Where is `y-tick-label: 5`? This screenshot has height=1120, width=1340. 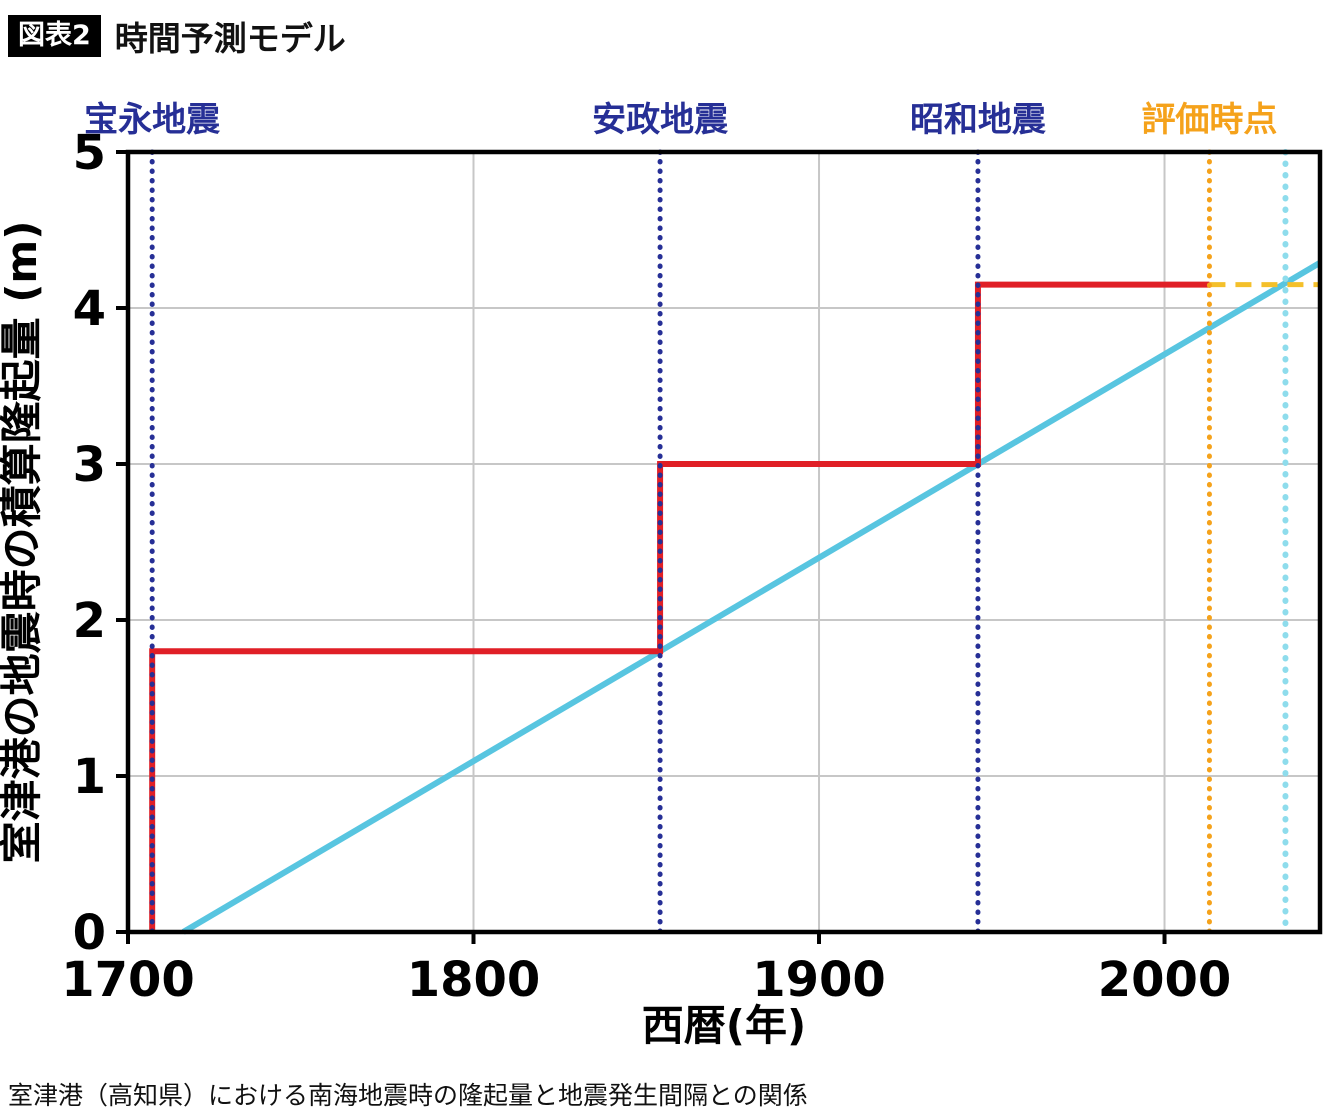 y-tick-label: 5 is located at coordinates (89, 153).